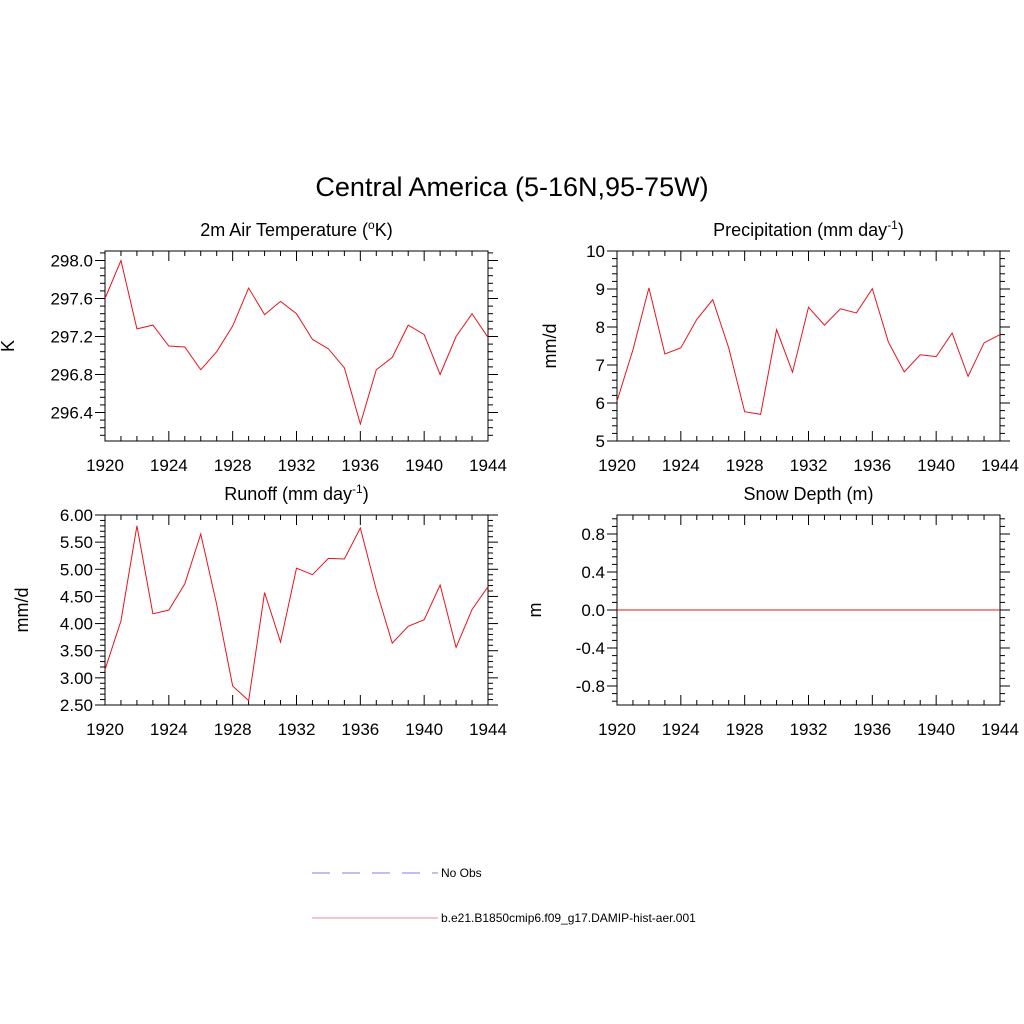 This screenshot has height=1024, width=1024. Describe the element at coordinates (600, 403) in the screenshot. I see `y-tick-label: 6` at that location.